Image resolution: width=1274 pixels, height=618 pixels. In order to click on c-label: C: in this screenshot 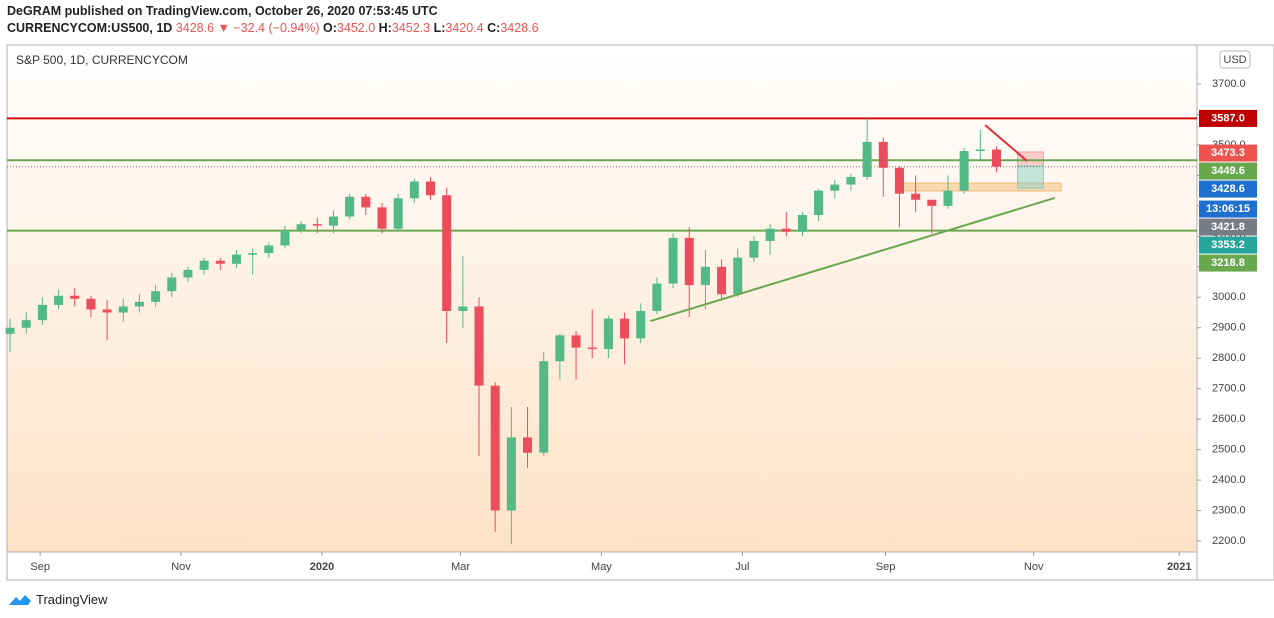, I will do `click(494, 28)`.